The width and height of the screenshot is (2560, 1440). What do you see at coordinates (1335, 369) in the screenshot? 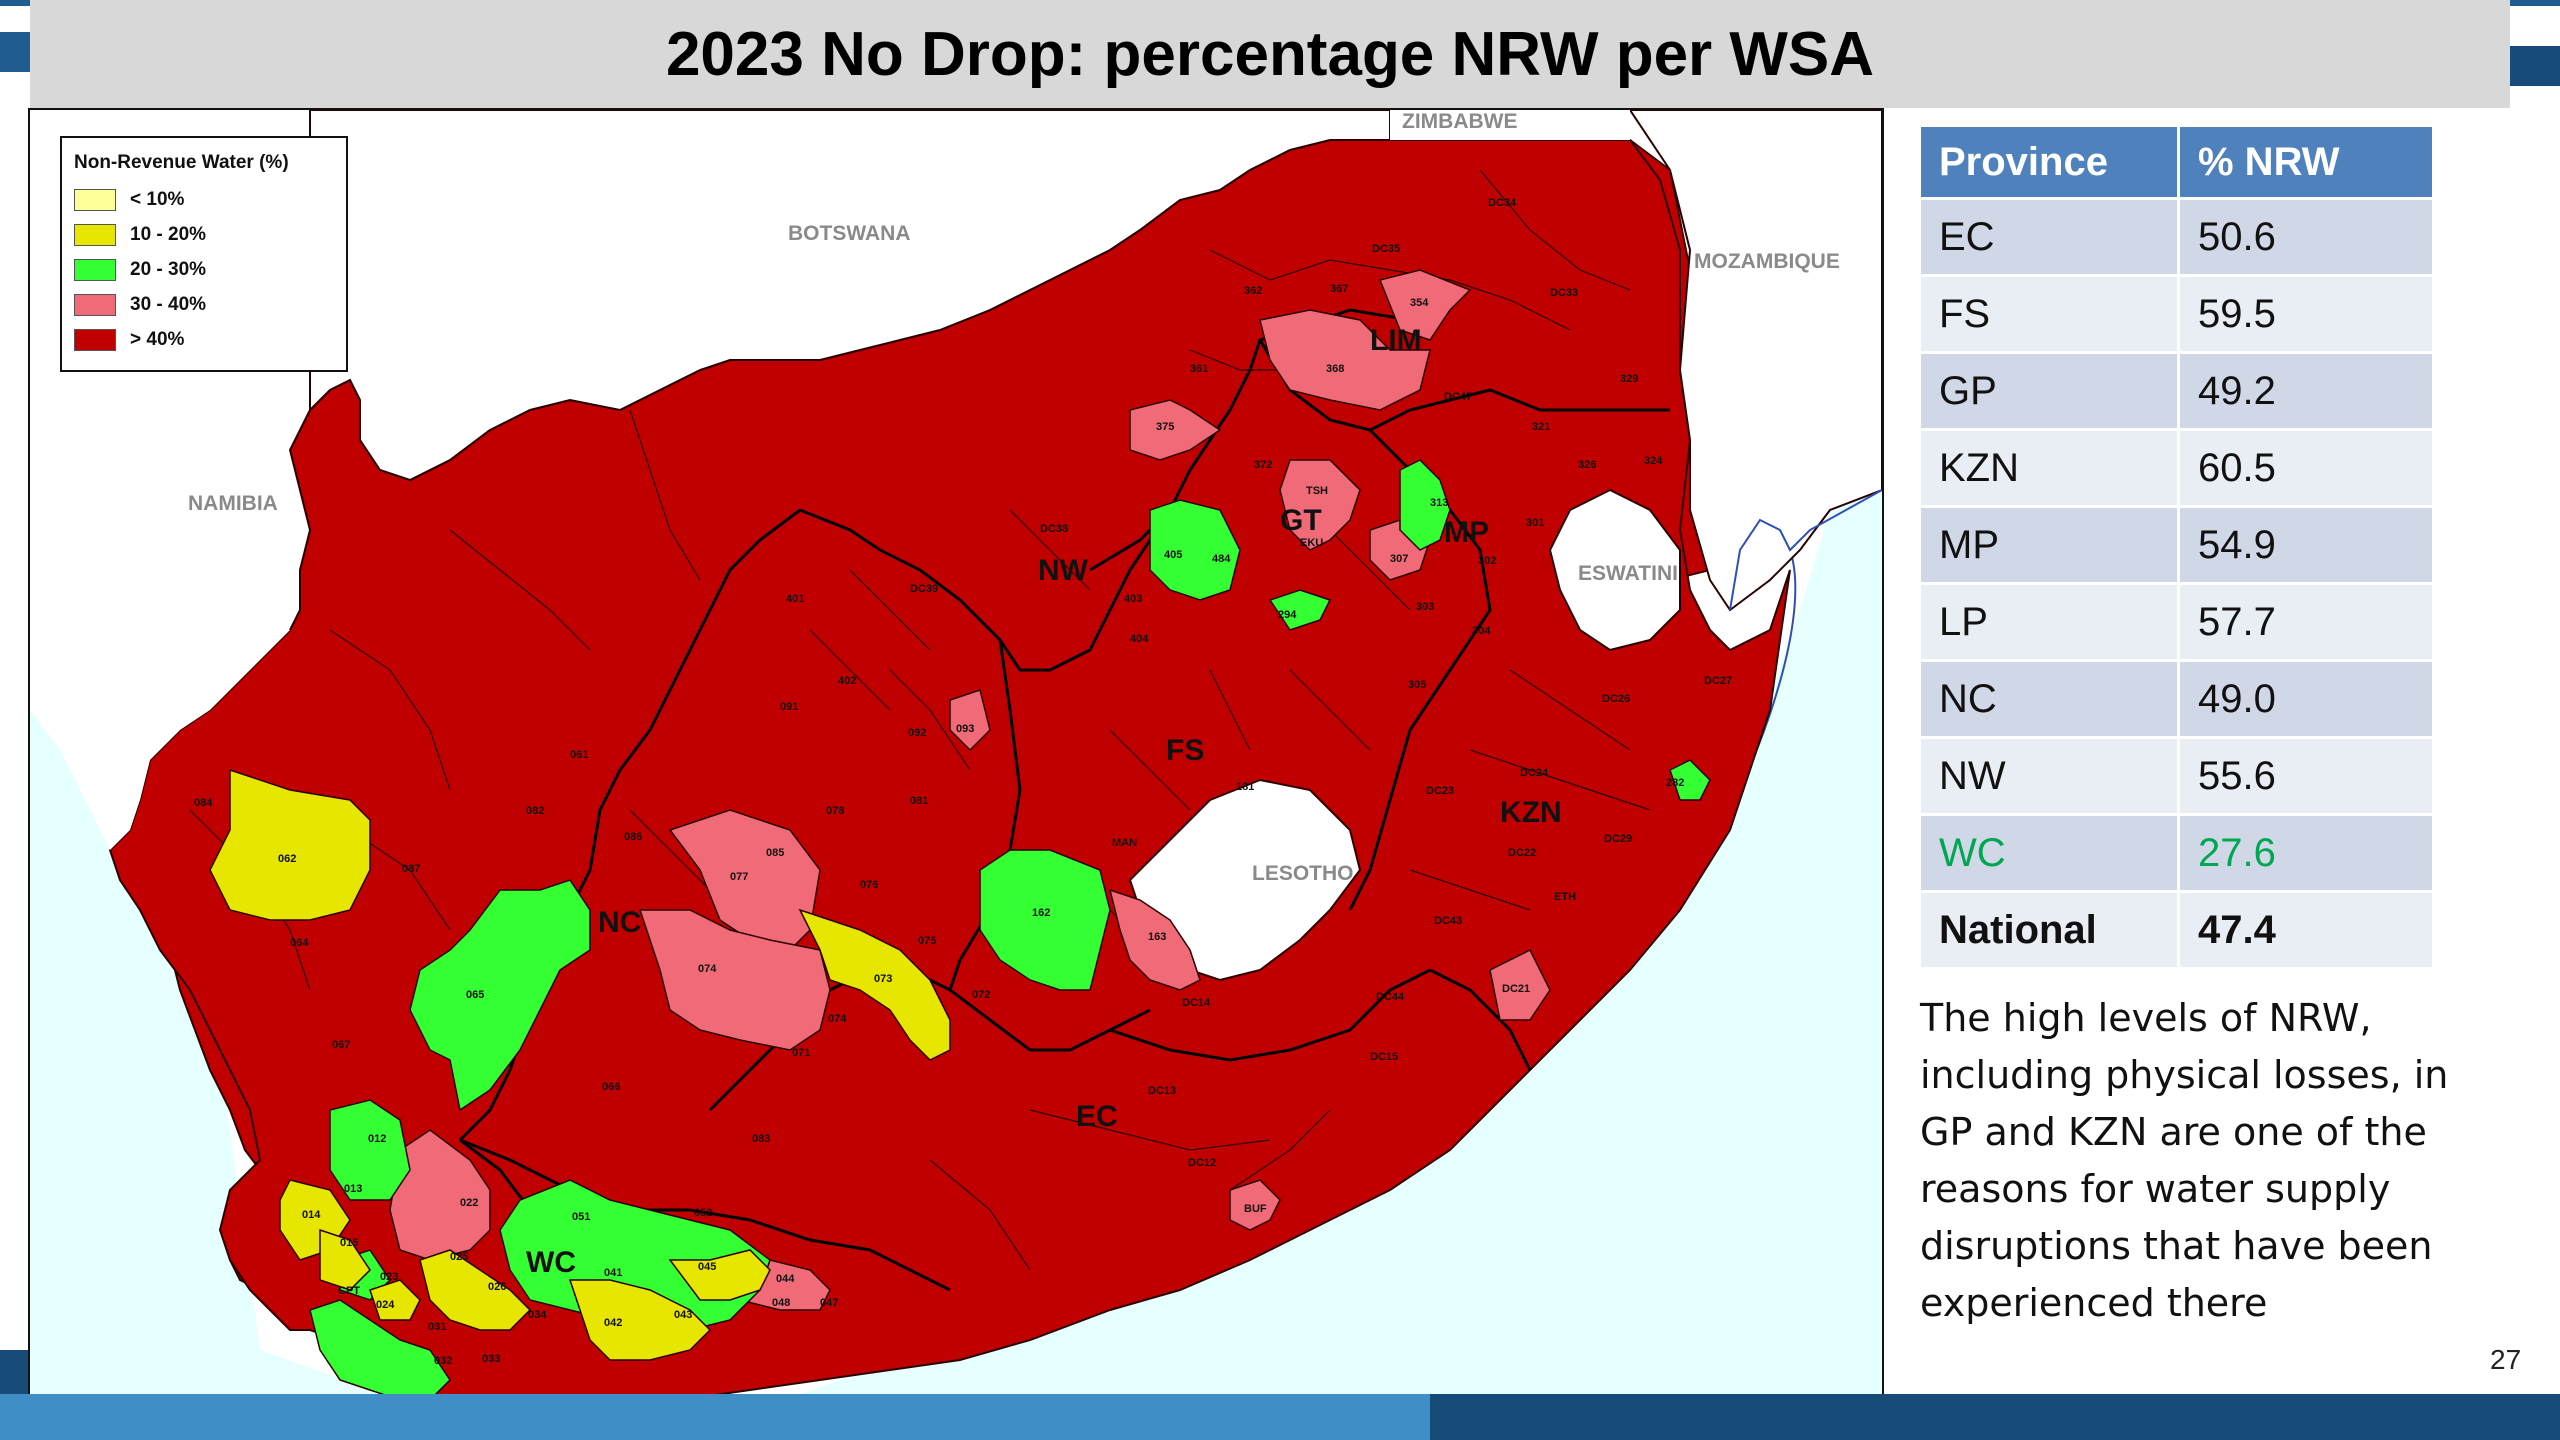
I see `wsa-label: 368` at bounding box center [1335, 369].